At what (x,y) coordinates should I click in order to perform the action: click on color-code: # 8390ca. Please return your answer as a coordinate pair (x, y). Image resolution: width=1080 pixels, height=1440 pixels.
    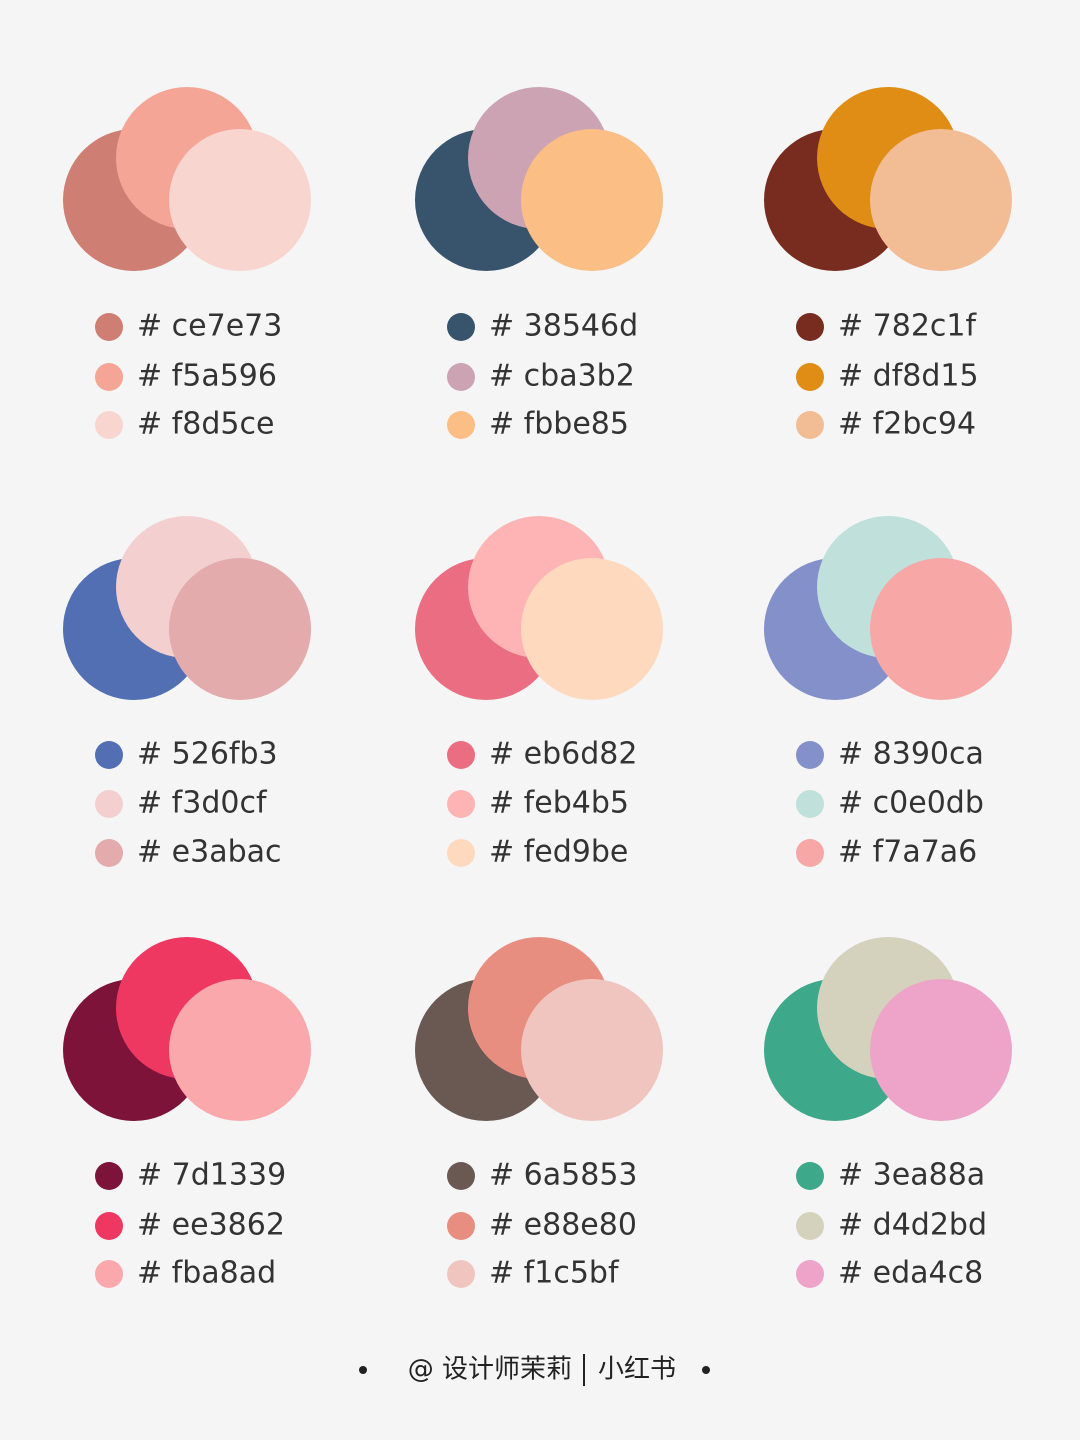
    Looking at the image, I should click on (911, 754).